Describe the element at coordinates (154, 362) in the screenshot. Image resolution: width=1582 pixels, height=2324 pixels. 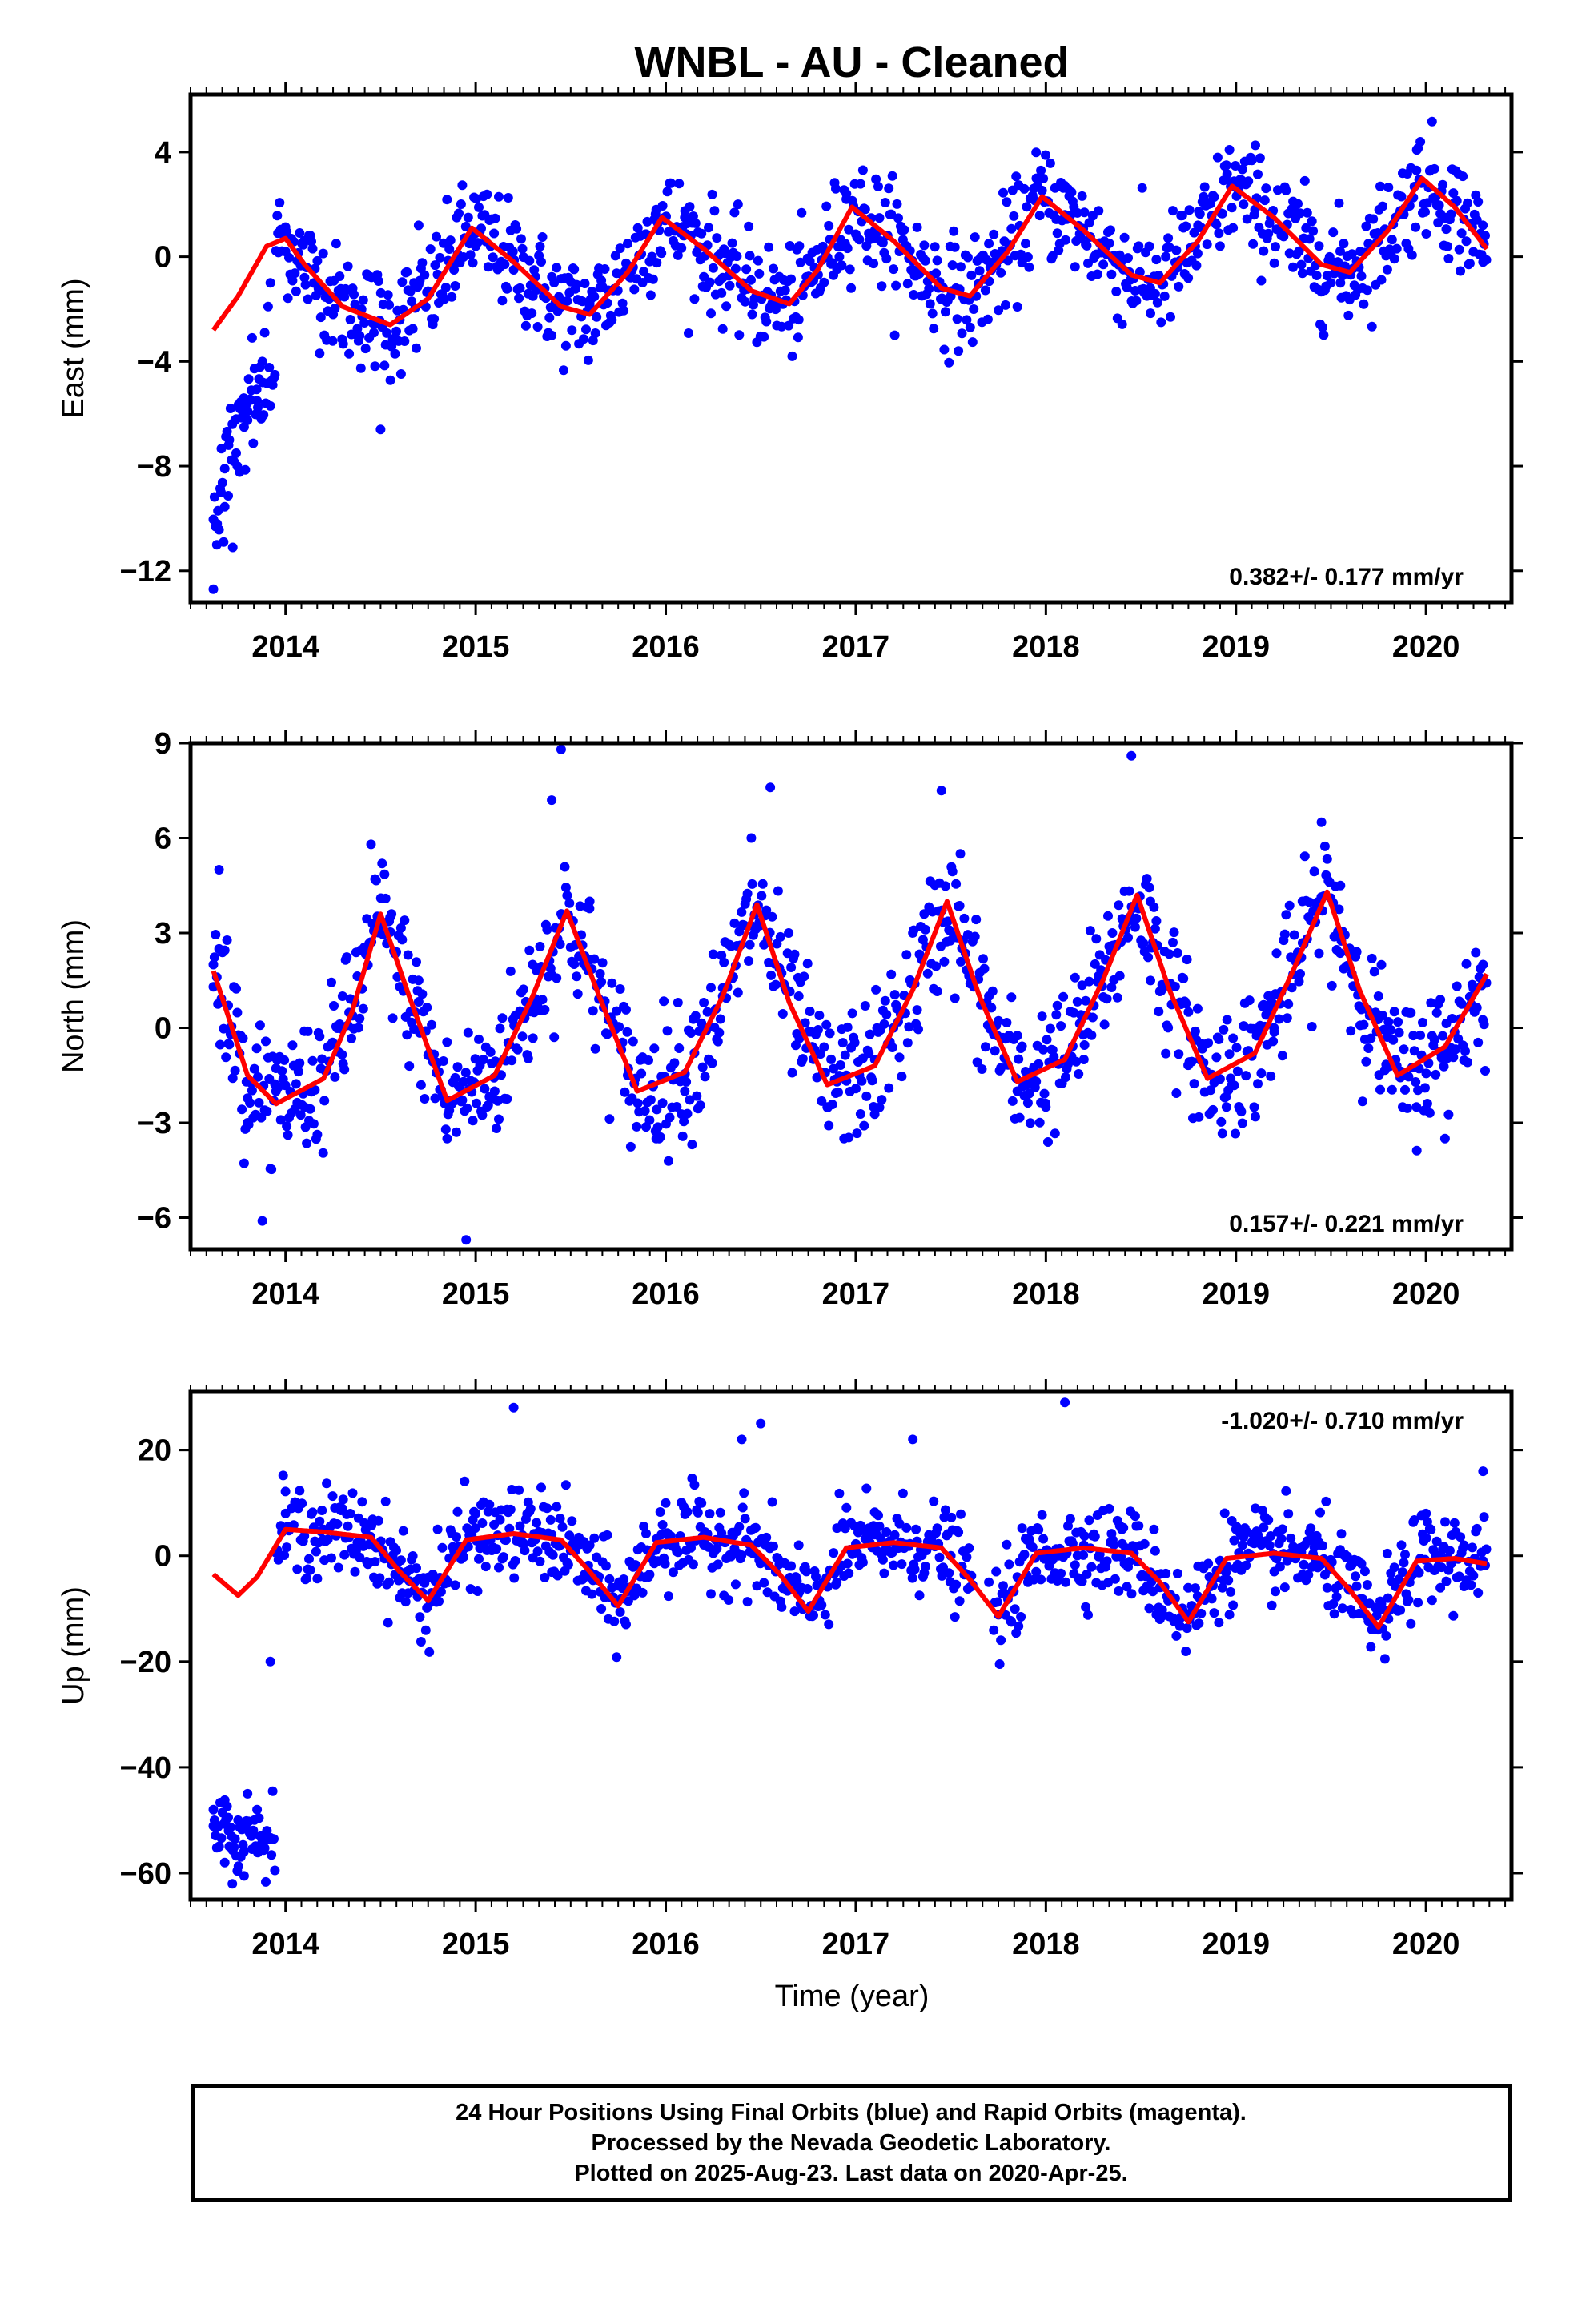
I see `y-tick-label: −4` at that location.